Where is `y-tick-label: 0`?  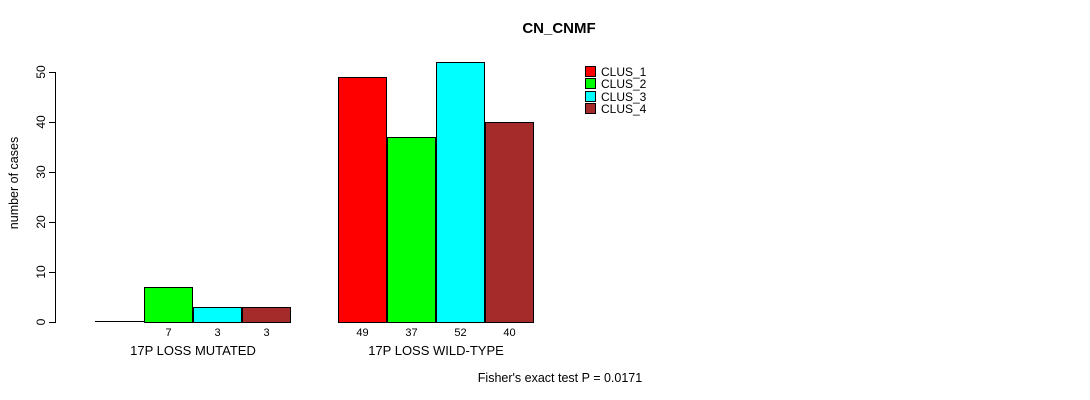 y-tick-label: 0 is located at coordinates (41, 322).